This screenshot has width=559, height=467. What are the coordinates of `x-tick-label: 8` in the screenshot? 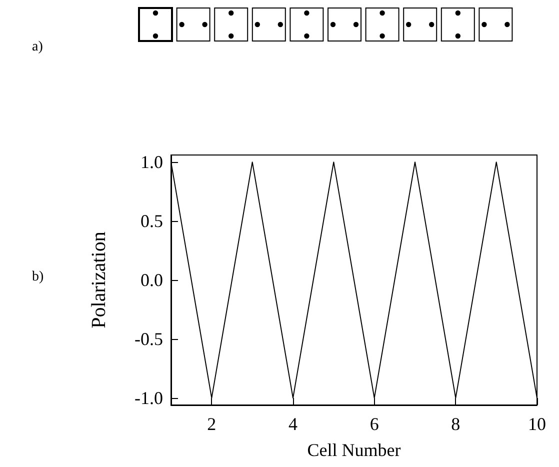 It's located at (455, 424).